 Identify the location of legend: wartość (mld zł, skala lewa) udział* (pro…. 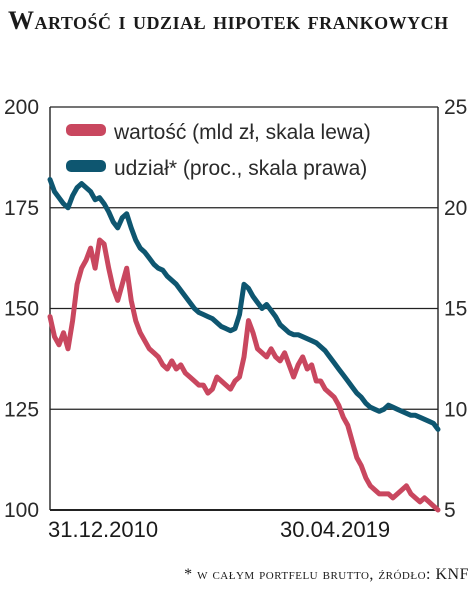
(218, 150).